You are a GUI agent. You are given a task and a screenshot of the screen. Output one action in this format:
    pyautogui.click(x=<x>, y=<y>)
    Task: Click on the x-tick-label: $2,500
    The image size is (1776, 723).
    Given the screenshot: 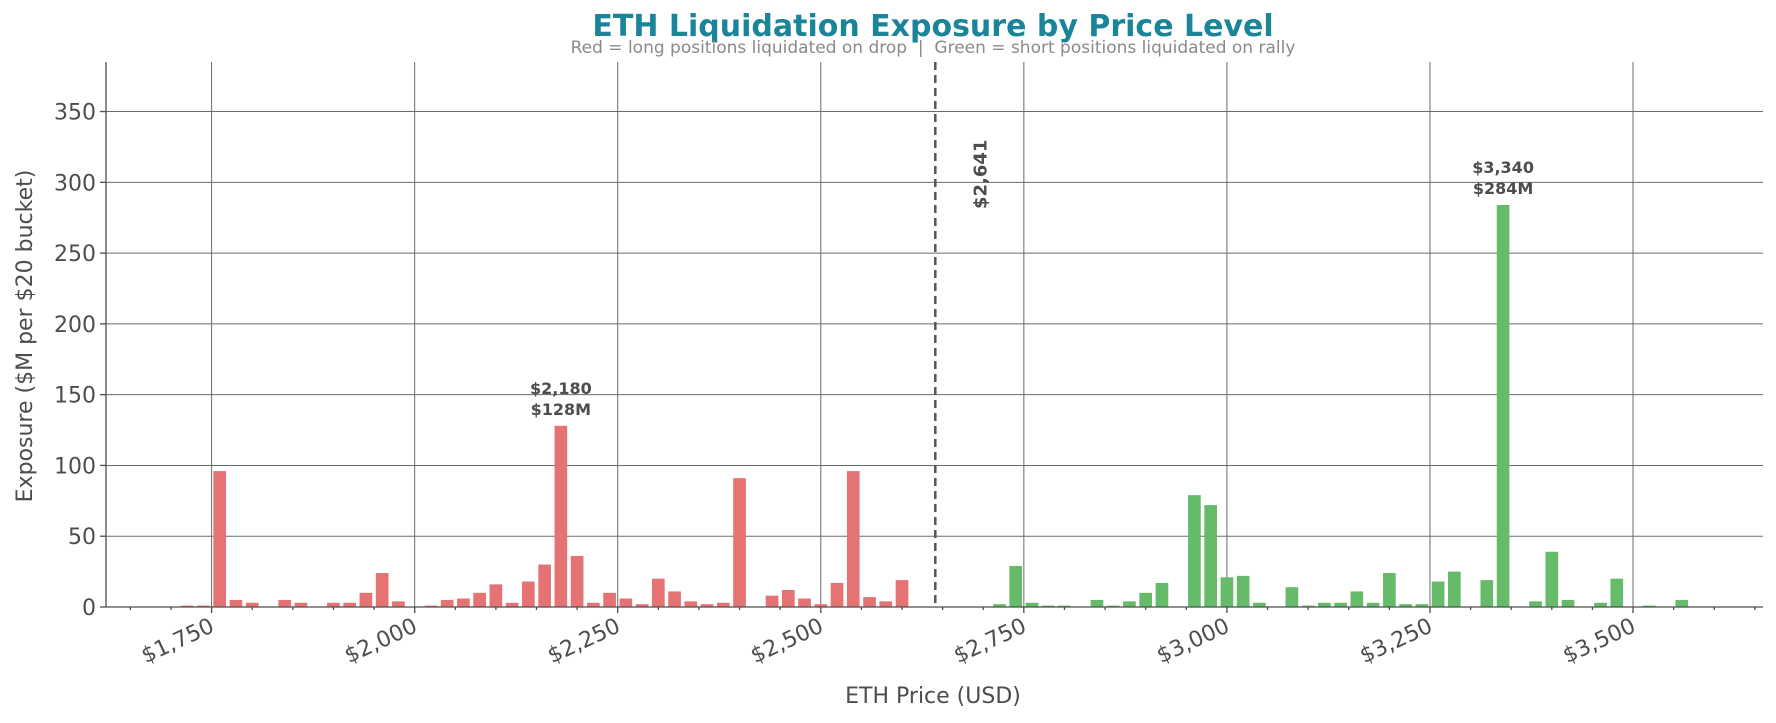 What is the action you would take?
    pyautogui.click(x=787, y=641)
    